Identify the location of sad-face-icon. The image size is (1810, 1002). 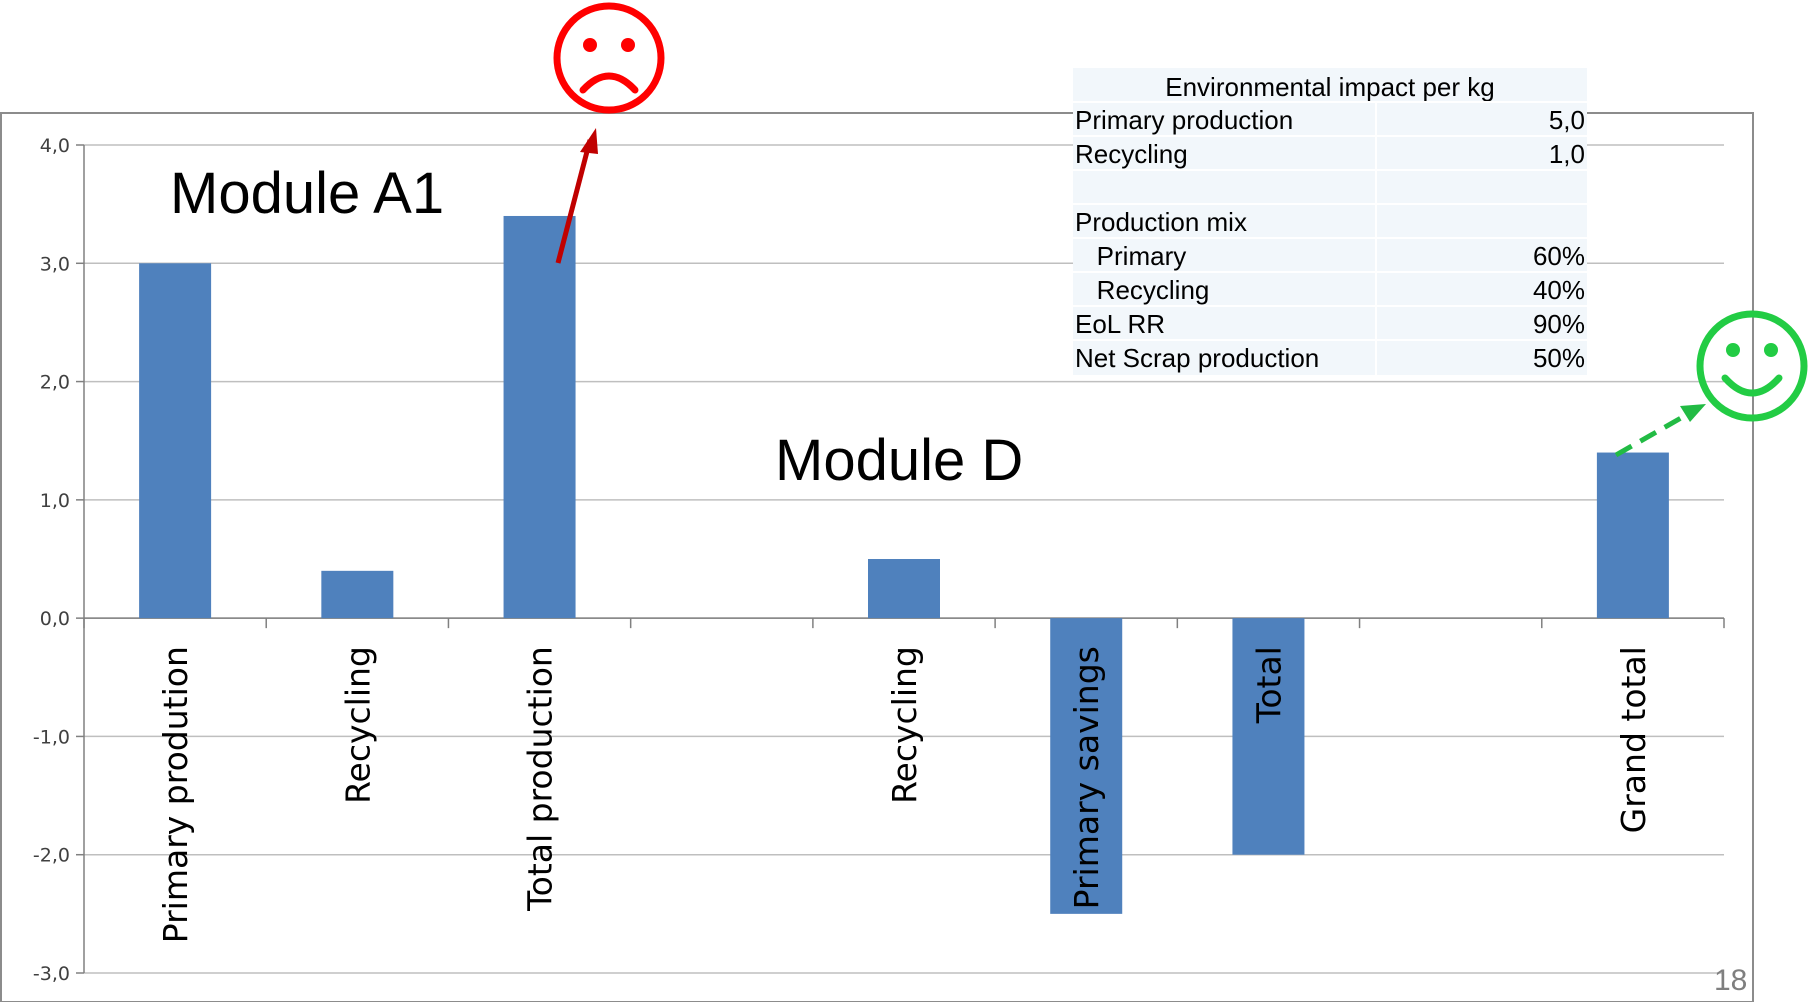
(609, 58).